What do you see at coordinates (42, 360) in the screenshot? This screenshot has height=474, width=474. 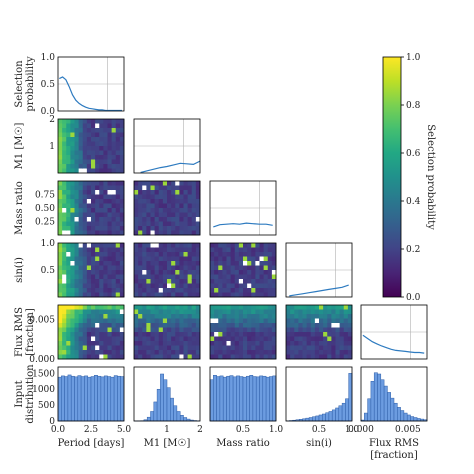 I see `ytick-frms: 0.000` at bounding box center [42, 360].